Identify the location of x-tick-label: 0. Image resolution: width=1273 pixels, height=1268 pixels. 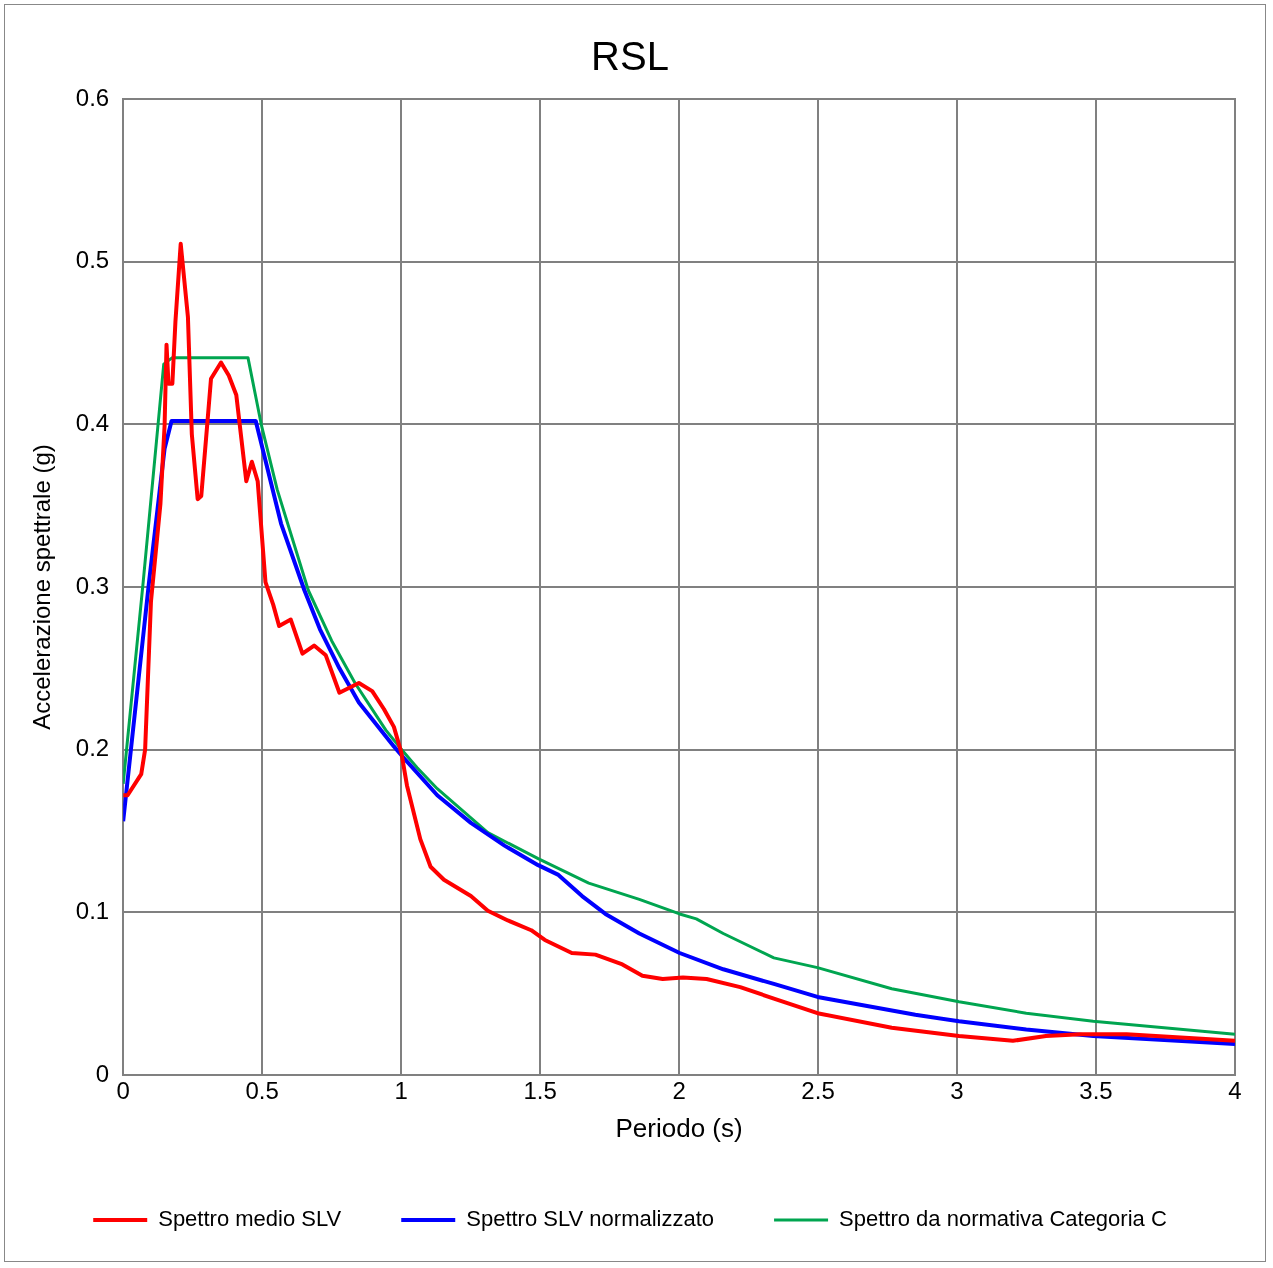
(123, 1091).